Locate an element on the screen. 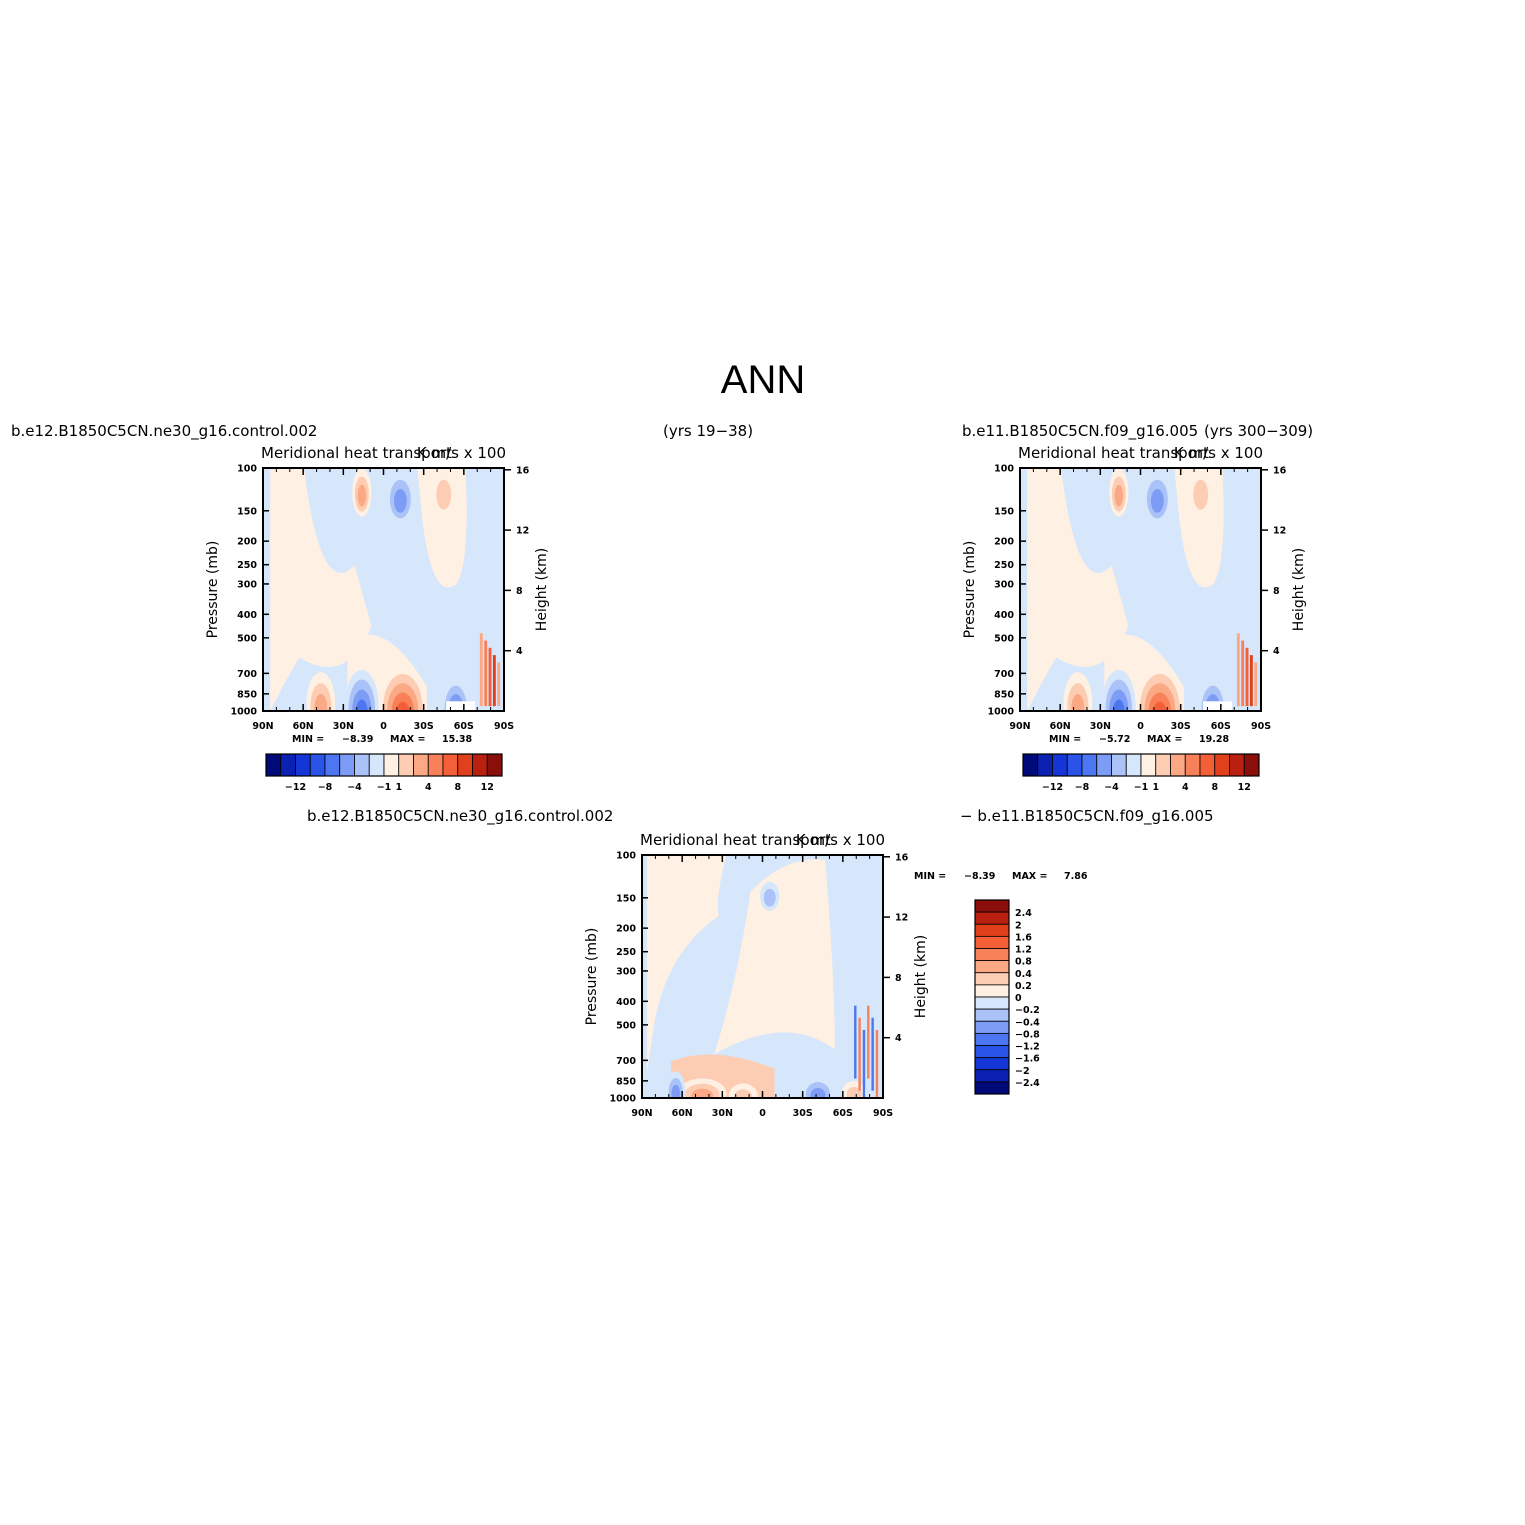 This screenshot has height=1525, width=1525. plot-units: K m/s x 100 is located at coordinates (461, 453).